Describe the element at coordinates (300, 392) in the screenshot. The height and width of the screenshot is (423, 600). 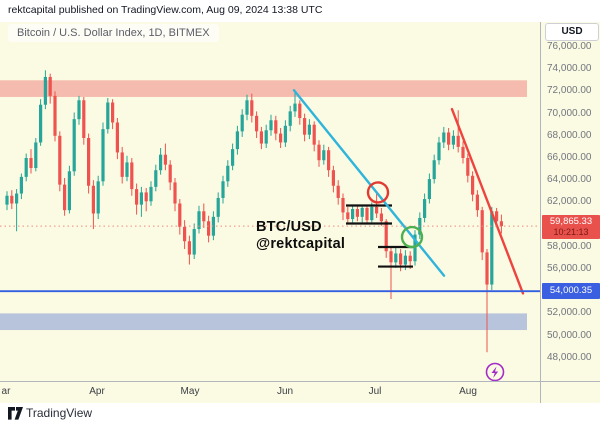
I see `time-axis: ar Apr May Jun Jul Aug` at that location.